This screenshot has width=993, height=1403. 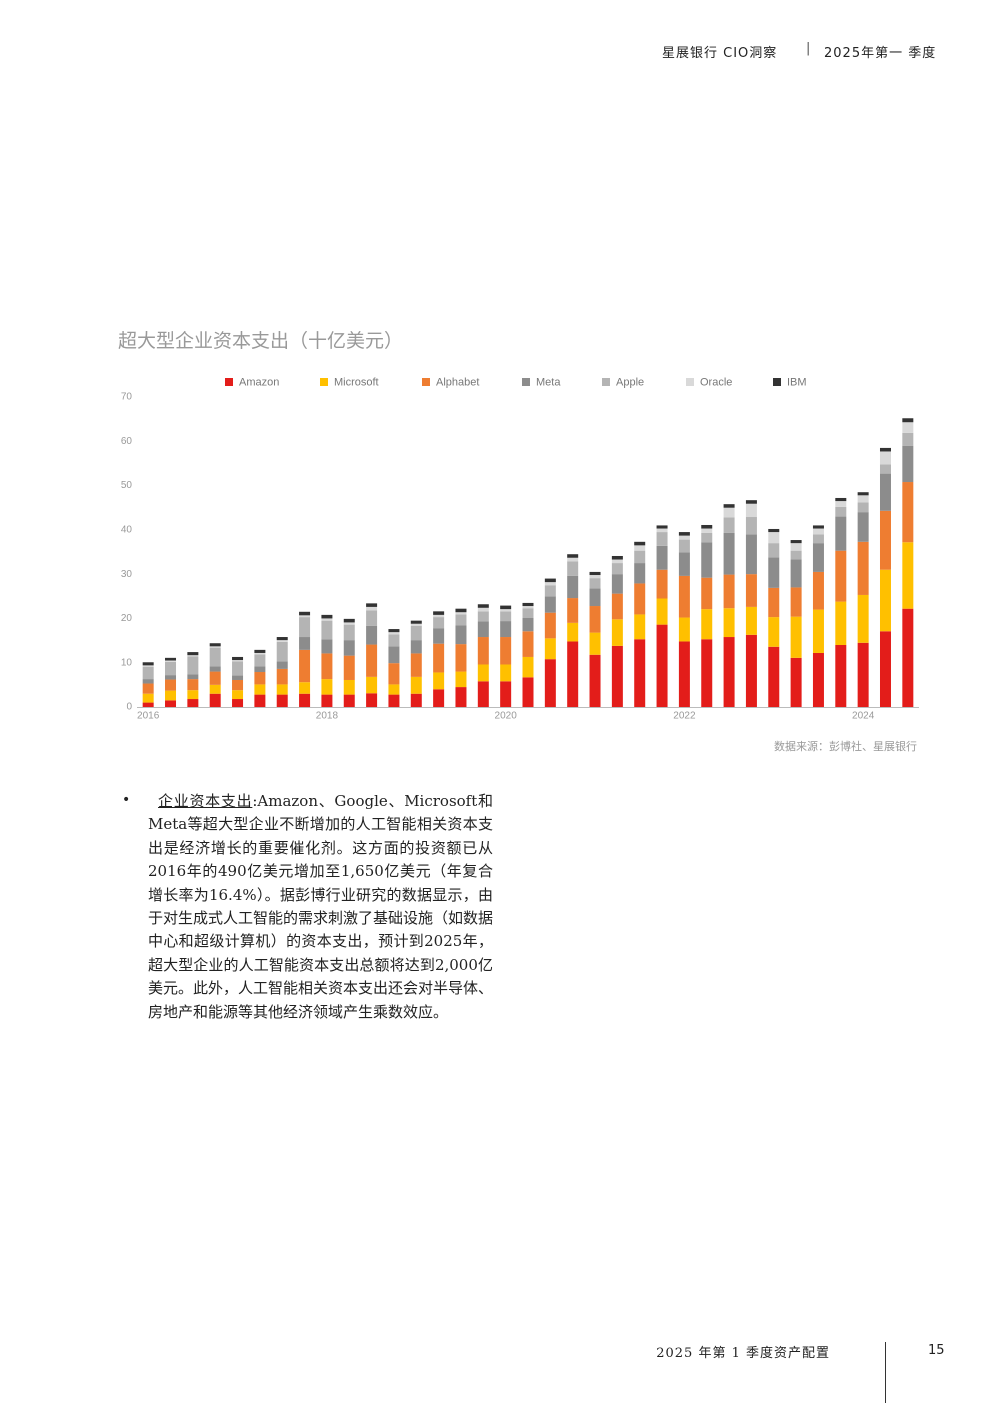 I want to click on footer-divider, so click(x=885, y=1372).